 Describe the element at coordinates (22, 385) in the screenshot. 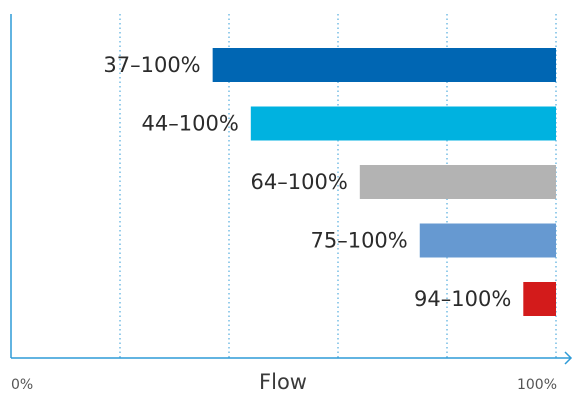

I see `x-tick-label-min: 0%` at that location.